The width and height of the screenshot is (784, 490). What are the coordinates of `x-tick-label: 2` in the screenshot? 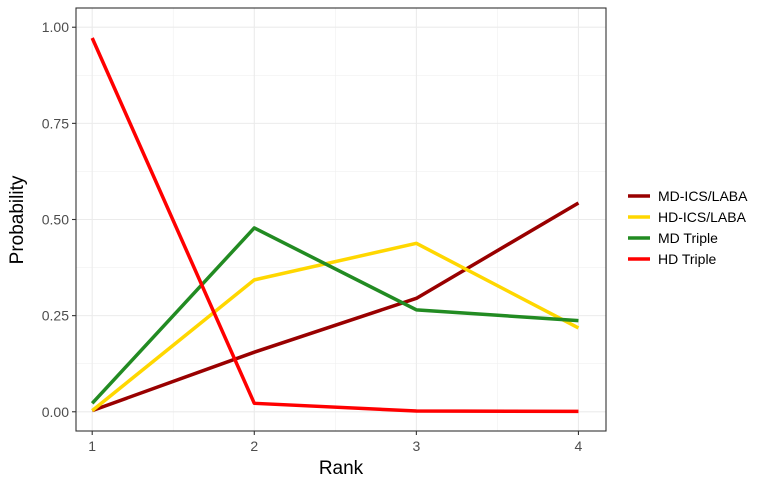 It's located at (254, 446).